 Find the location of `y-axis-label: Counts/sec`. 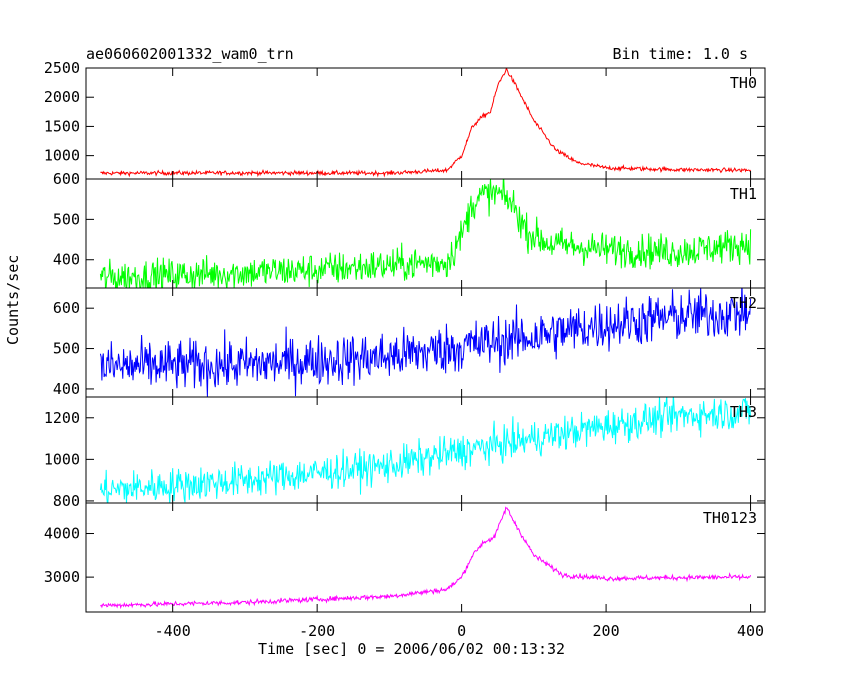

y-axis-label: Counts/sec is located at coordinates (13, 299).